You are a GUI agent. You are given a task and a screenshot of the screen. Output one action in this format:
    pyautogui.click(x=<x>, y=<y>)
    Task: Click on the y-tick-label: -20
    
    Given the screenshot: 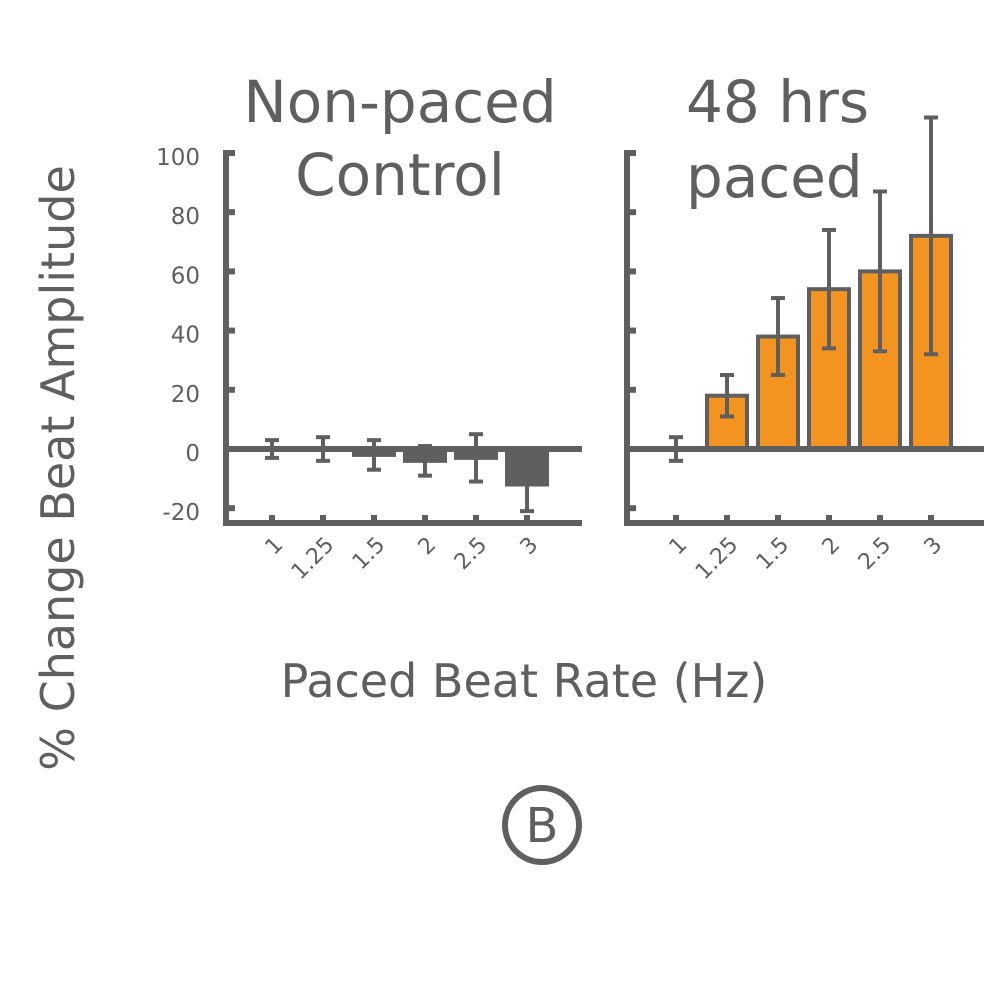 What is the action you would take?
    pyautogui.click(x=181, y=513)
    